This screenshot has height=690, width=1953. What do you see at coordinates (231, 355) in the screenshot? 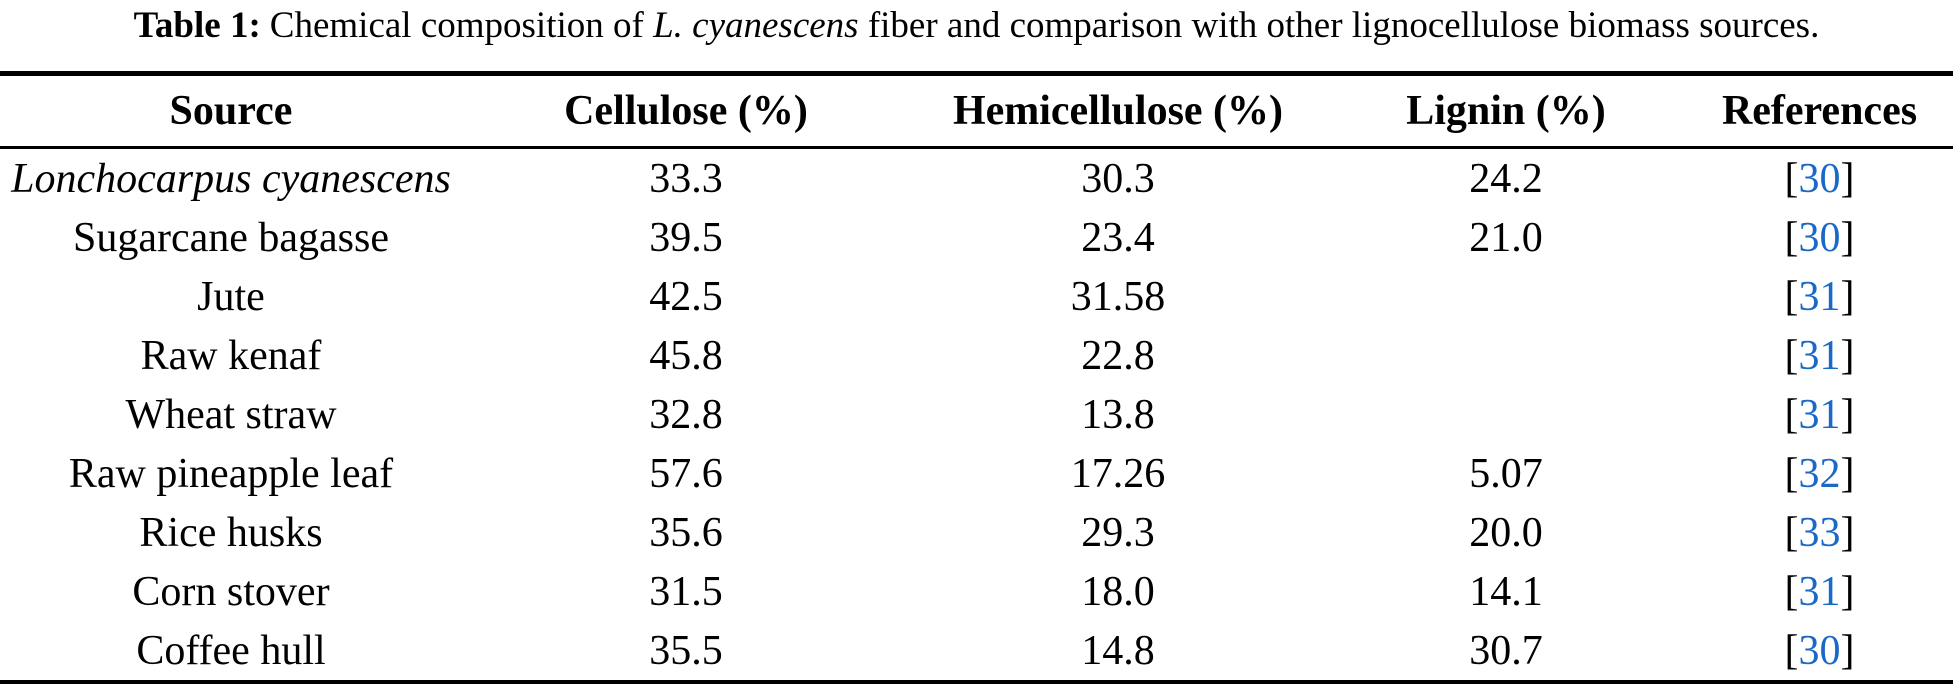
I see `source-cell: Raw kenaf` at bounding box center [231, 355].